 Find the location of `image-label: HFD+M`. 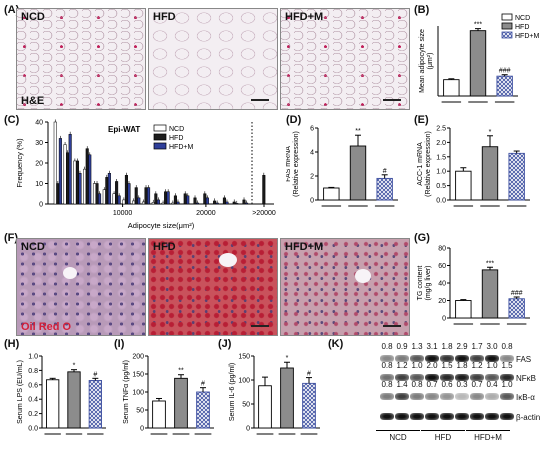

image-label: HFD+M is located at coordinates (304, 17).